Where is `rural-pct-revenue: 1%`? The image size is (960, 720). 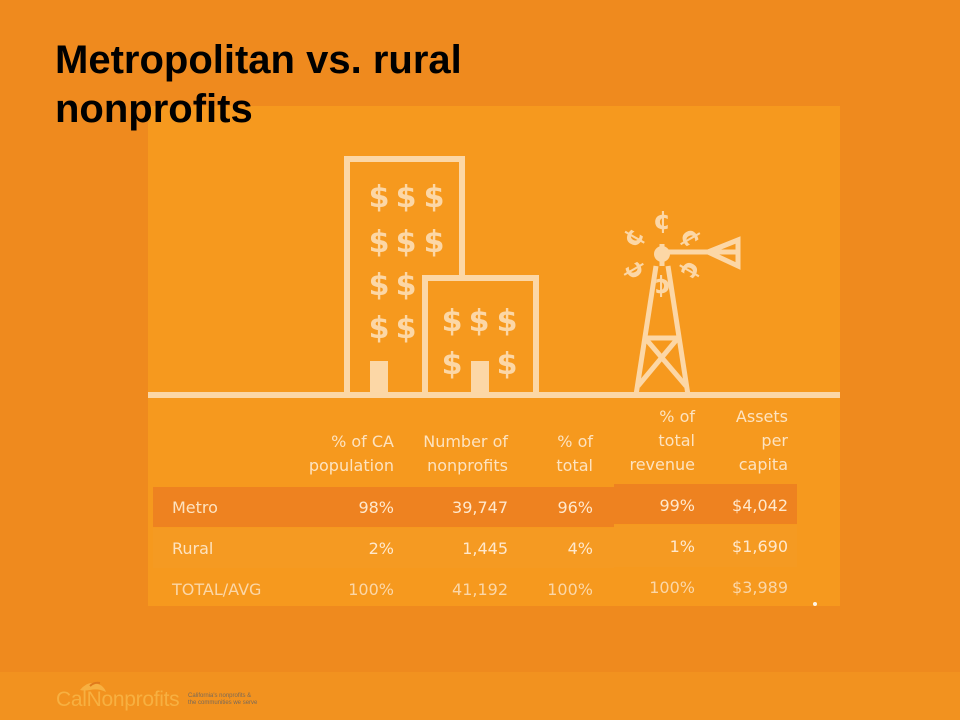
rural-pct-revenue: 1% is located at coordinates (682, 546).